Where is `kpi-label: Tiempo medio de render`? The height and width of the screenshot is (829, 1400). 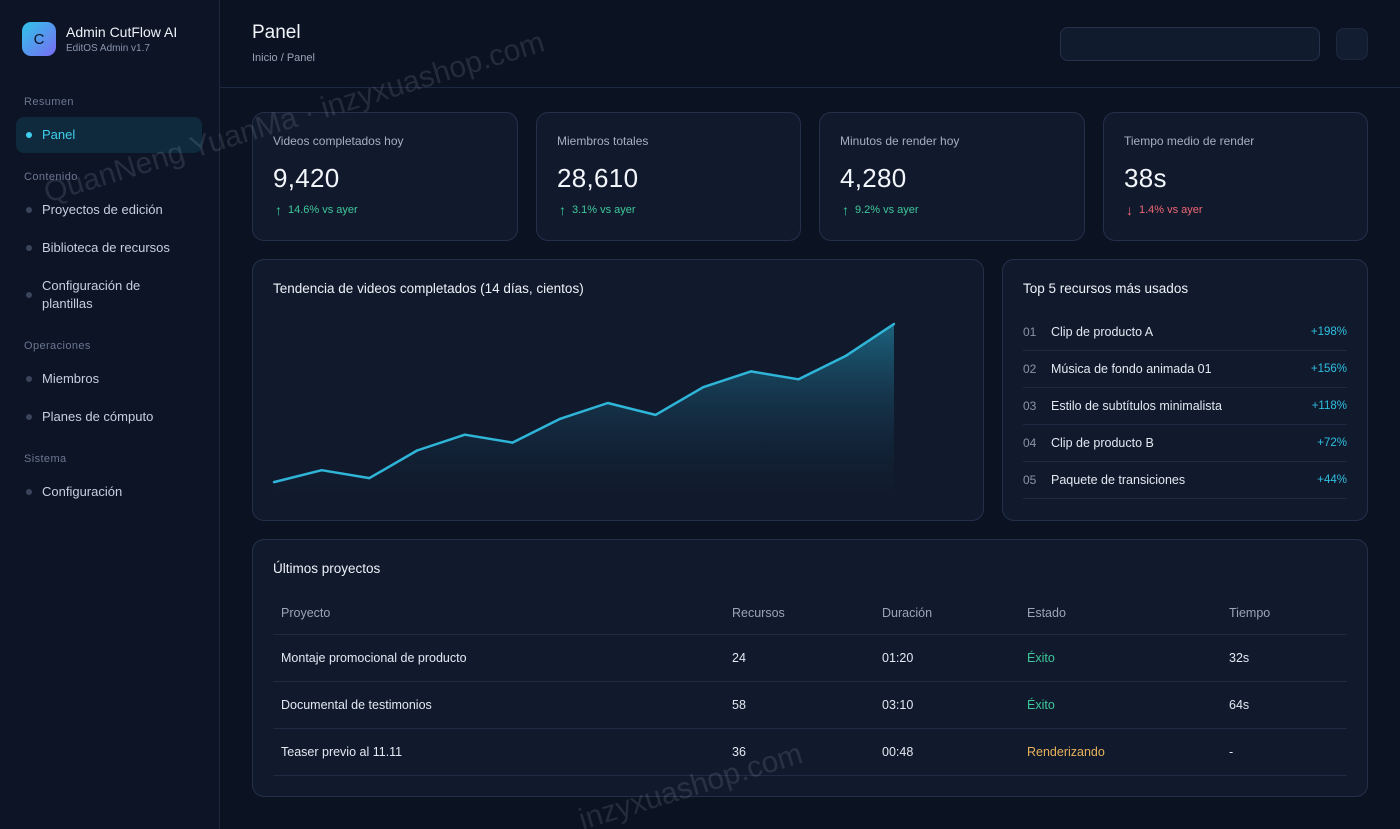 kpi-label: Tiempo medio de render is located at coordinates (1189, 141).